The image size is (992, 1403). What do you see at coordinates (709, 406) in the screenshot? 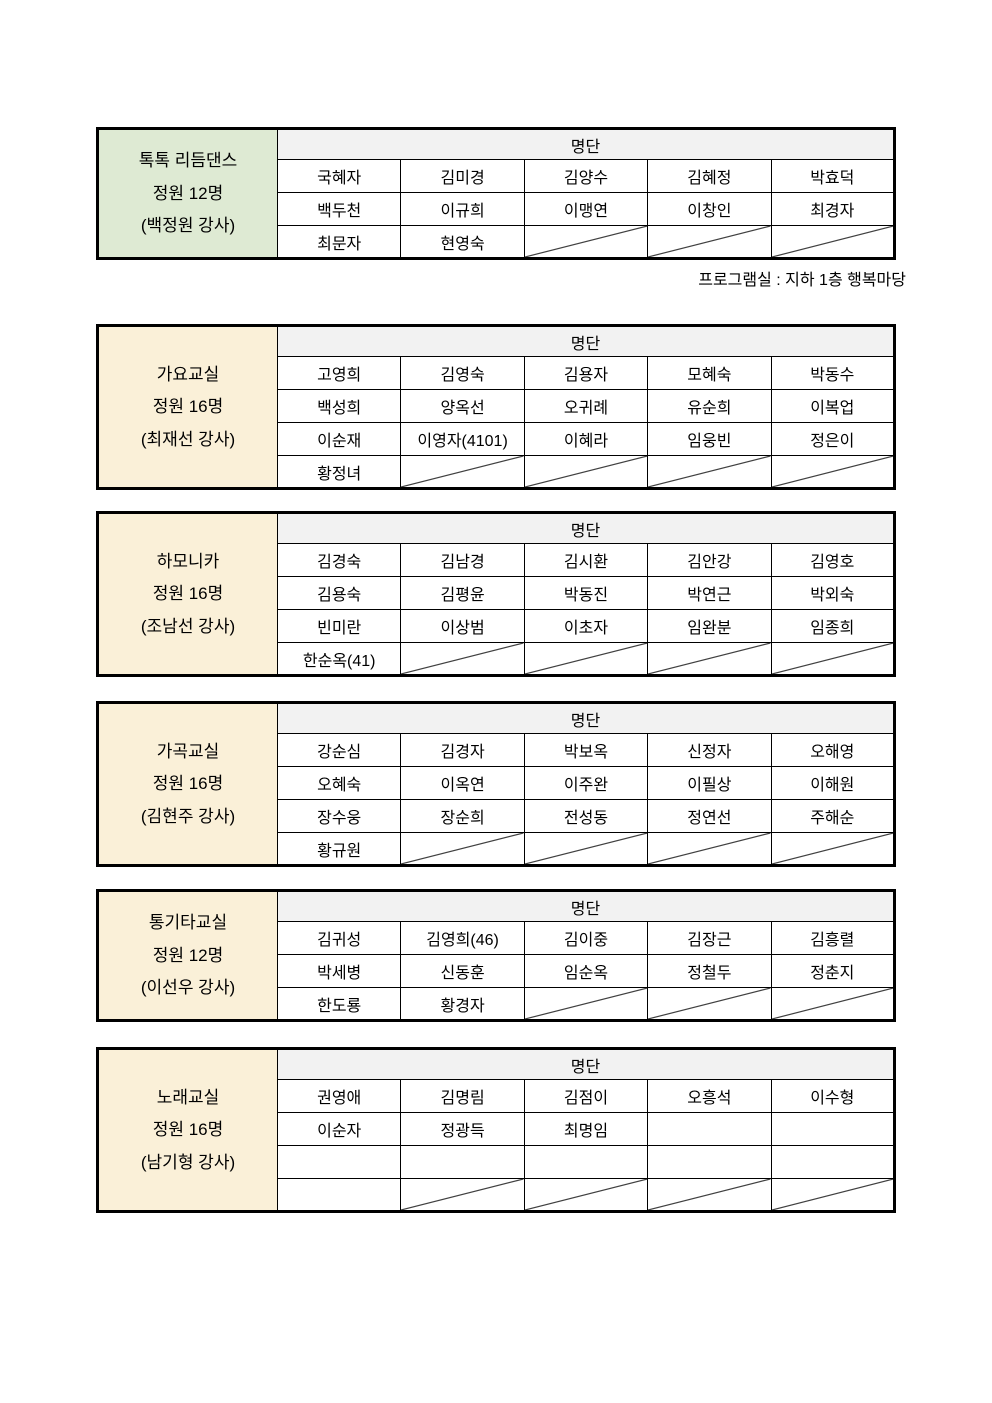
I see `member-name-cell: 유순희` at bounding box center [709, 406].